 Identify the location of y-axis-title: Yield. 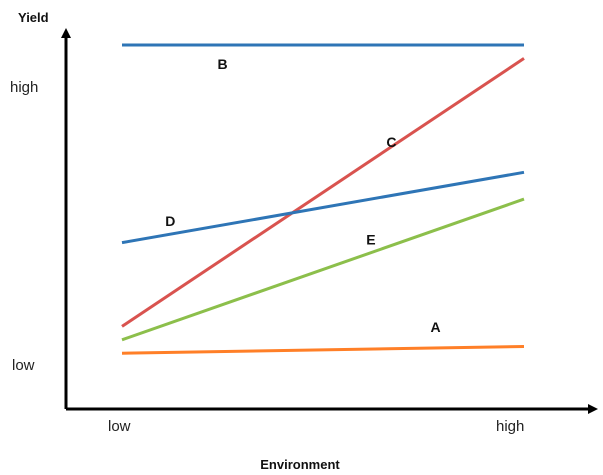
(33, 17).